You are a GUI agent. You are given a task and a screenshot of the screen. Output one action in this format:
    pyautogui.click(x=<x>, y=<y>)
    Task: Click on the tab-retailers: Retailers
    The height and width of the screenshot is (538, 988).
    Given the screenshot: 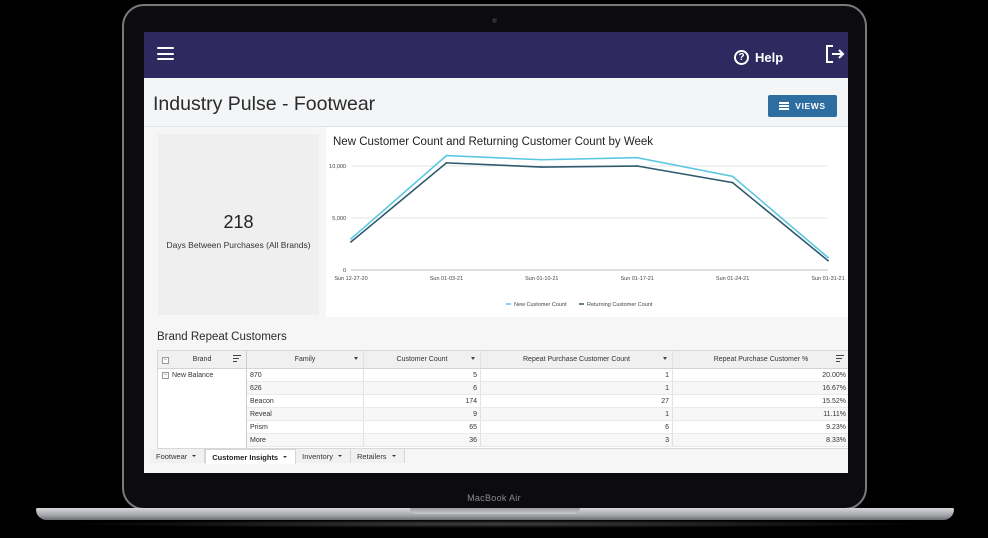 What is the action you would take?
    pyautogui.click(x=377, y=456)
    